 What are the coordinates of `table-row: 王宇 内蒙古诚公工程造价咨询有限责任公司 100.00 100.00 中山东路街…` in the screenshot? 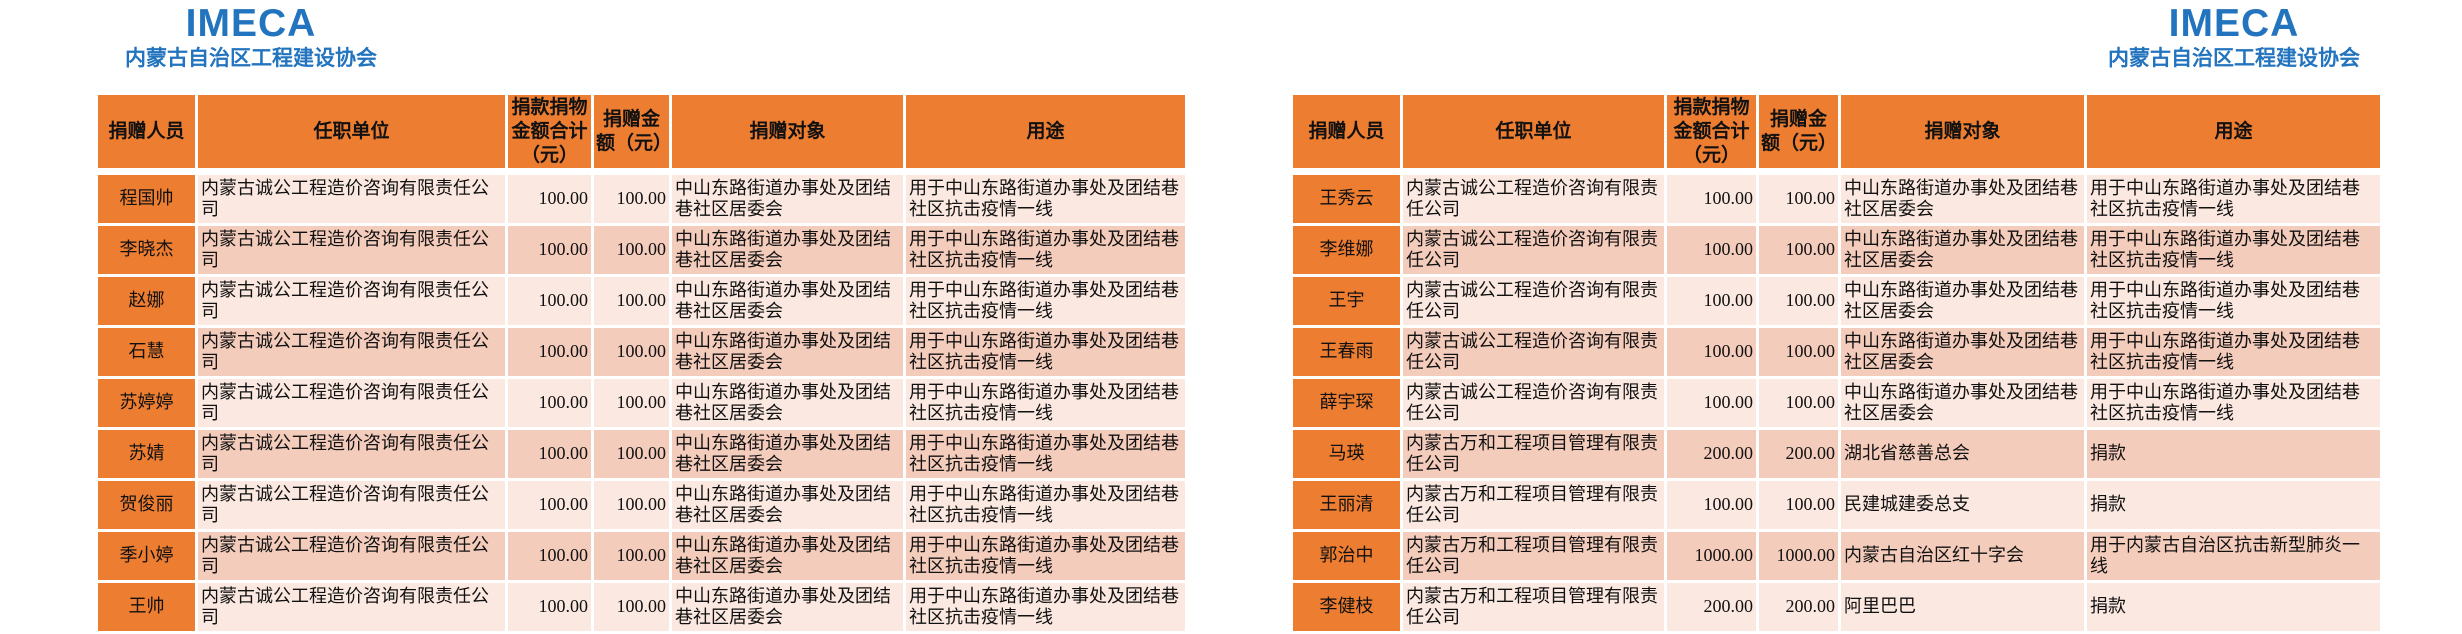 It's located at (1836, 301).